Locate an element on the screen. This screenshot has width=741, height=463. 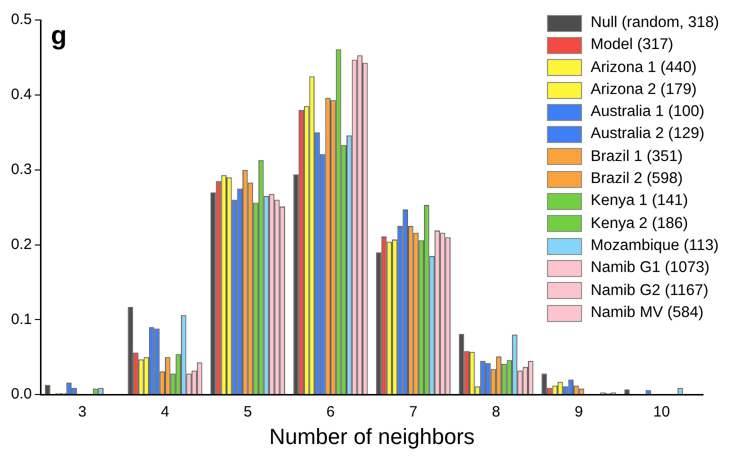
x-tick-label: 8 is located at coordinates (496, 412).